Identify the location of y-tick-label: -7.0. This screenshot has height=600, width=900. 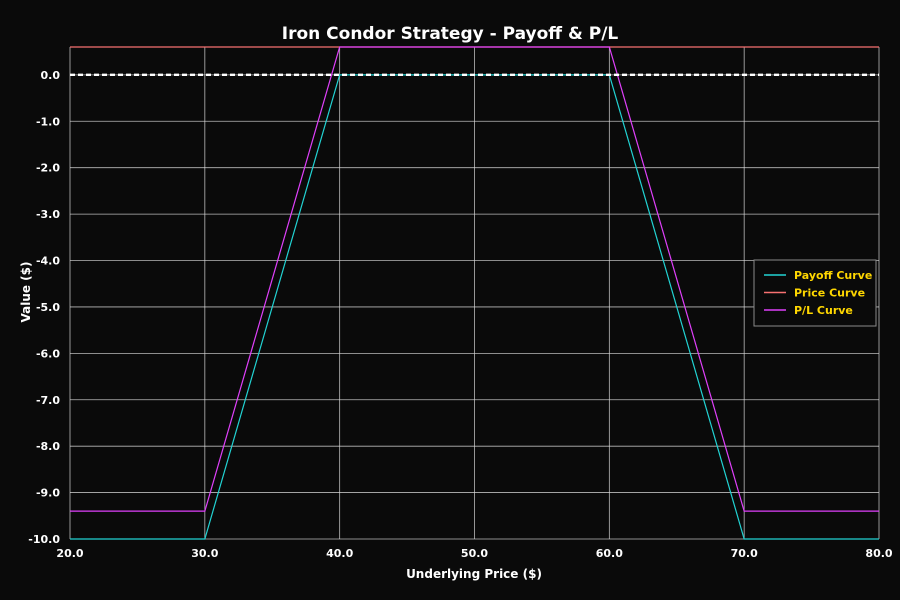
(48, 400).